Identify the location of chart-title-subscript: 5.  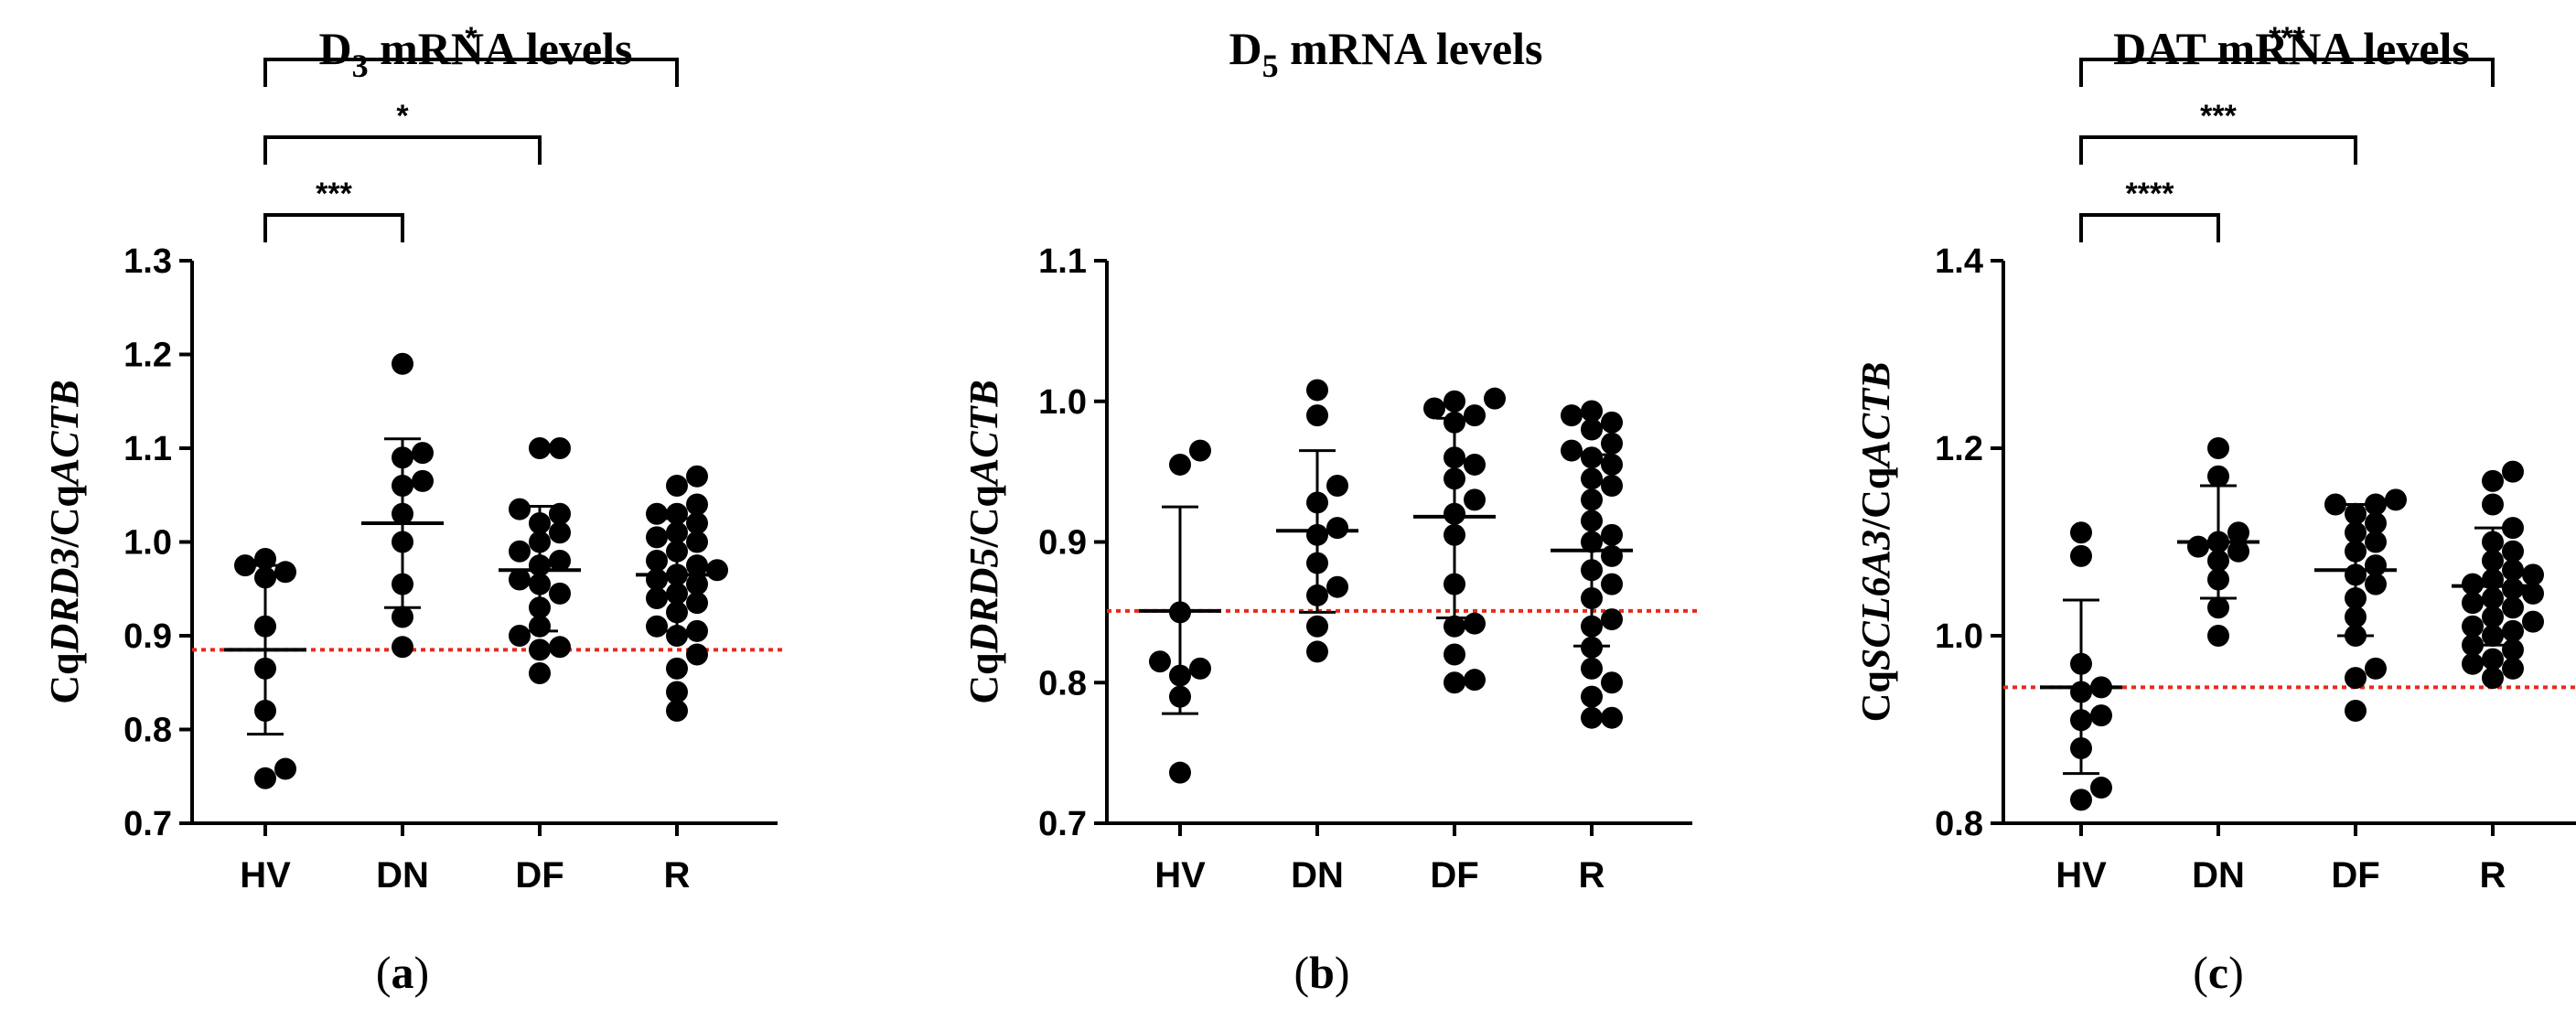
(1271, 66).